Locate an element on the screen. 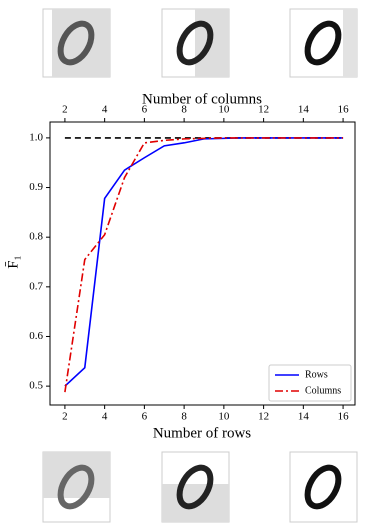  x-tick-label: 10 is located at coordinates (224, 417).